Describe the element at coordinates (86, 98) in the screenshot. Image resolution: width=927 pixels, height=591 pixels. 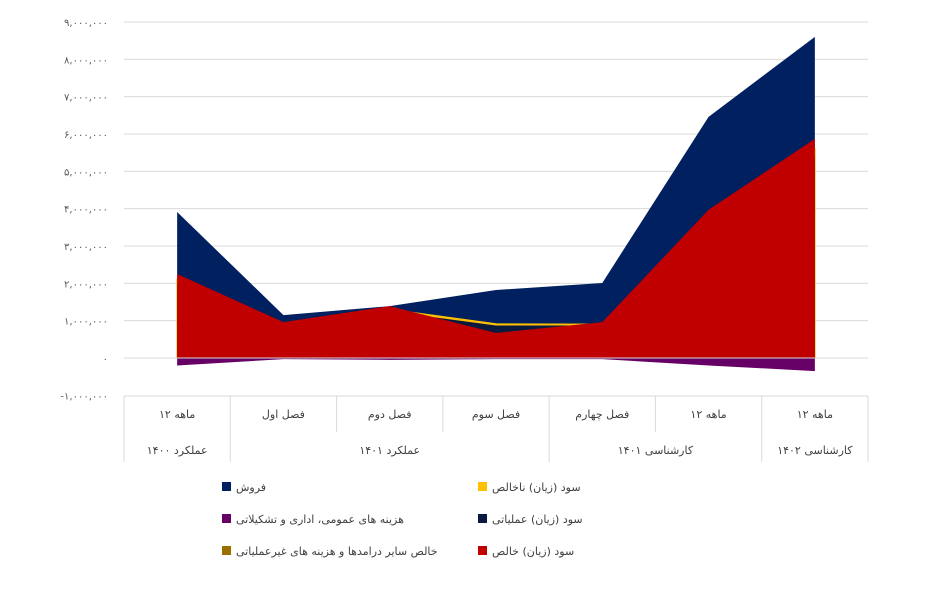
I see `y-tick-label: ۷,۰۰۰,۰۰۰` at that location.